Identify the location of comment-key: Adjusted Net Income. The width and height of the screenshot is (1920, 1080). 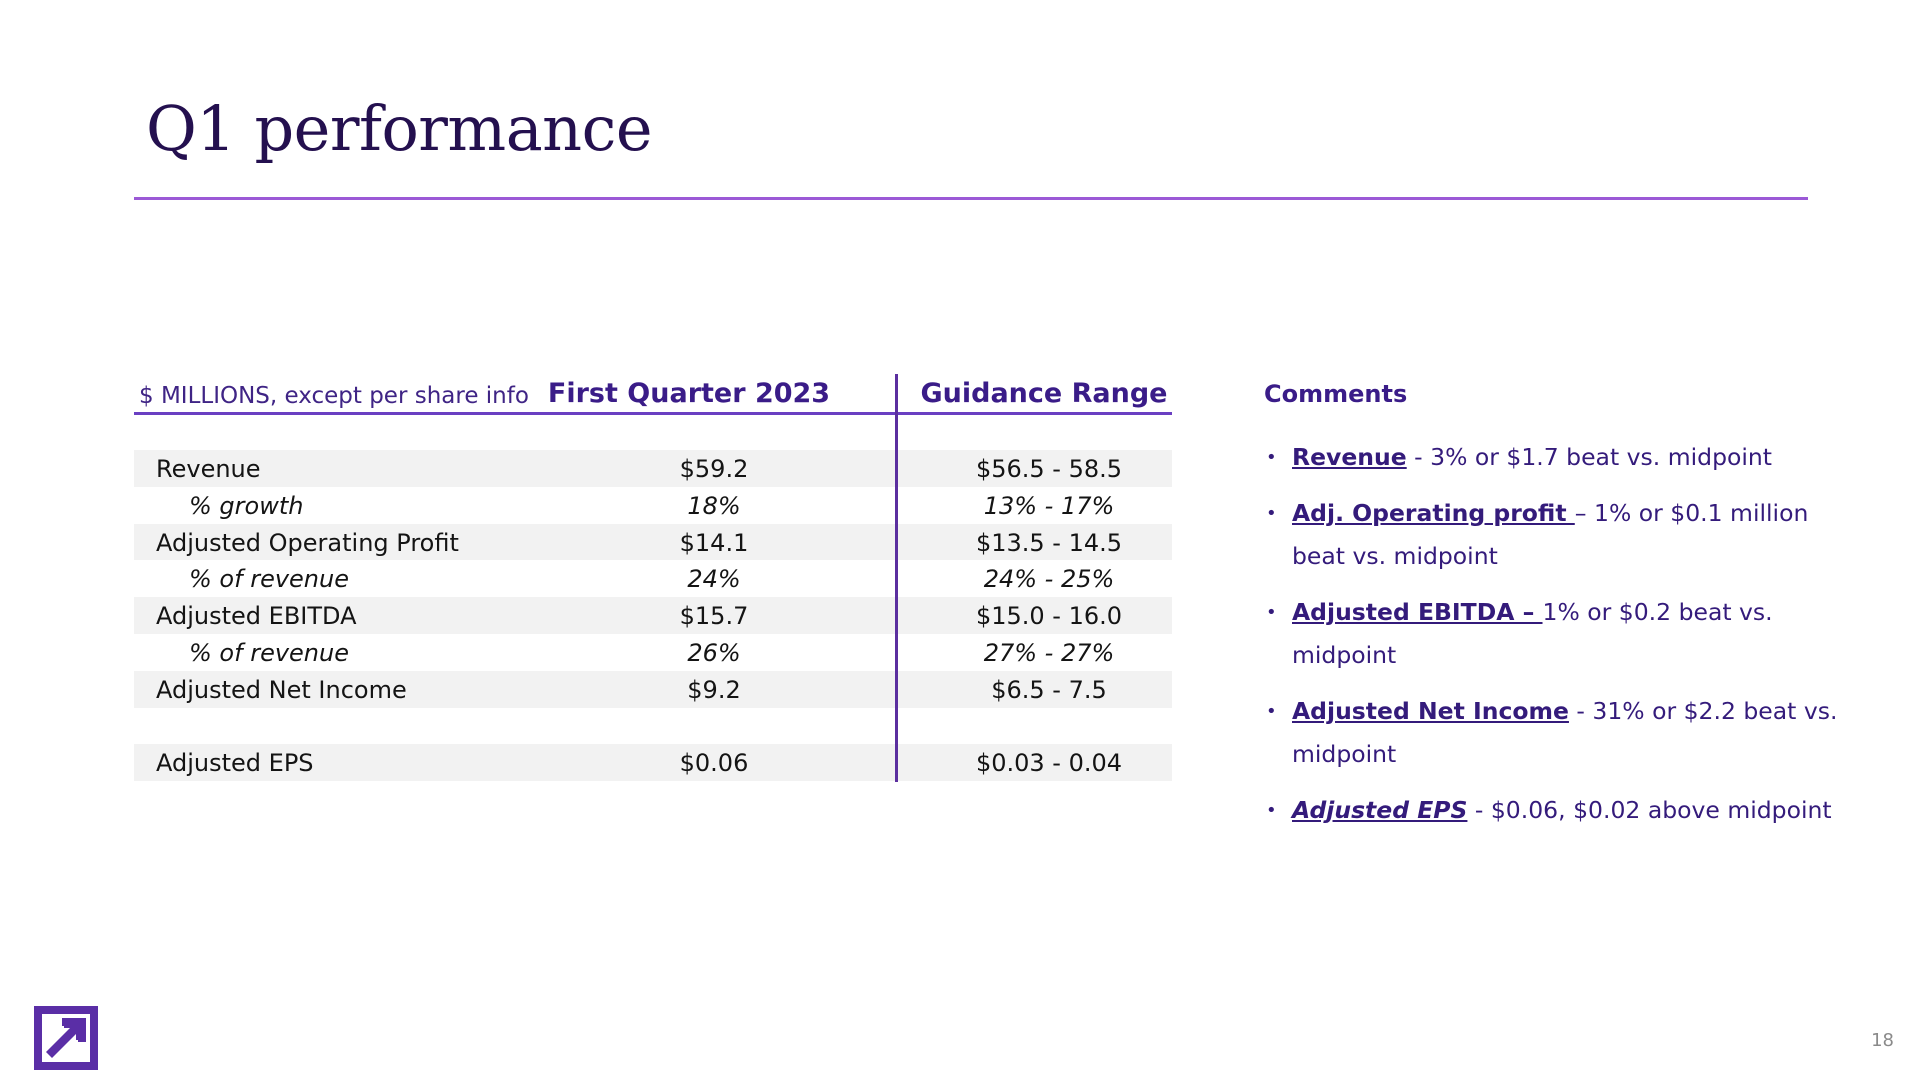
(1430, 711).